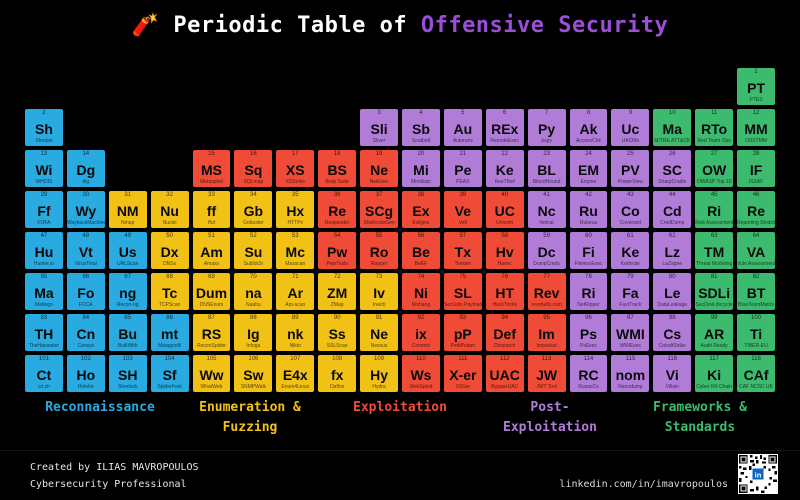 The width and height of the screenshot is (800, 500). Describe the element at coordinates (756, 195) in the screenshot. I see `element-num: 46` at that location.